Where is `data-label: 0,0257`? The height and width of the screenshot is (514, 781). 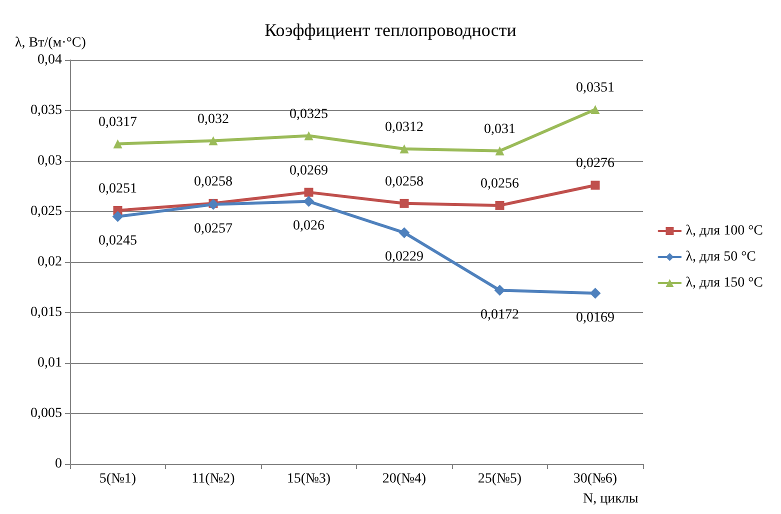 data-label: 0,0257 is located at coordinates (213, 228).